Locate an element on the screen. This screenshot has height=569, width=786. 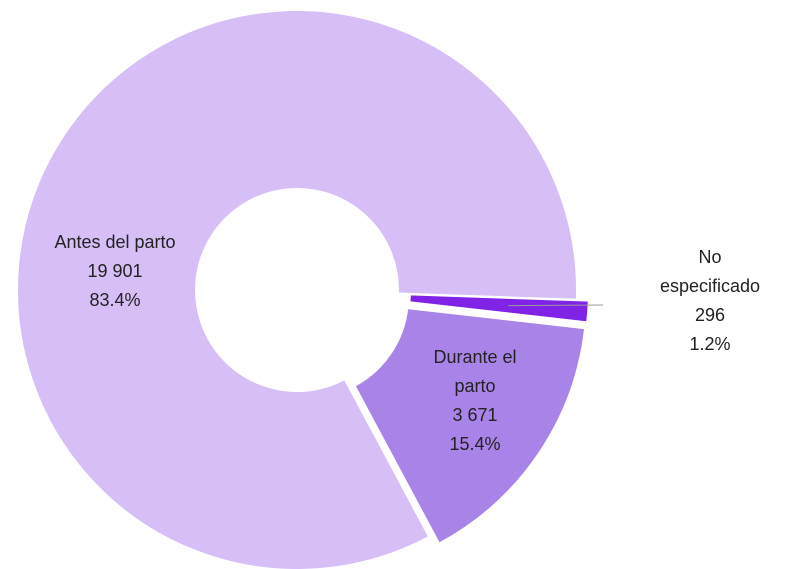
percent-label: 1.2% is located at coordinates (710, 344).